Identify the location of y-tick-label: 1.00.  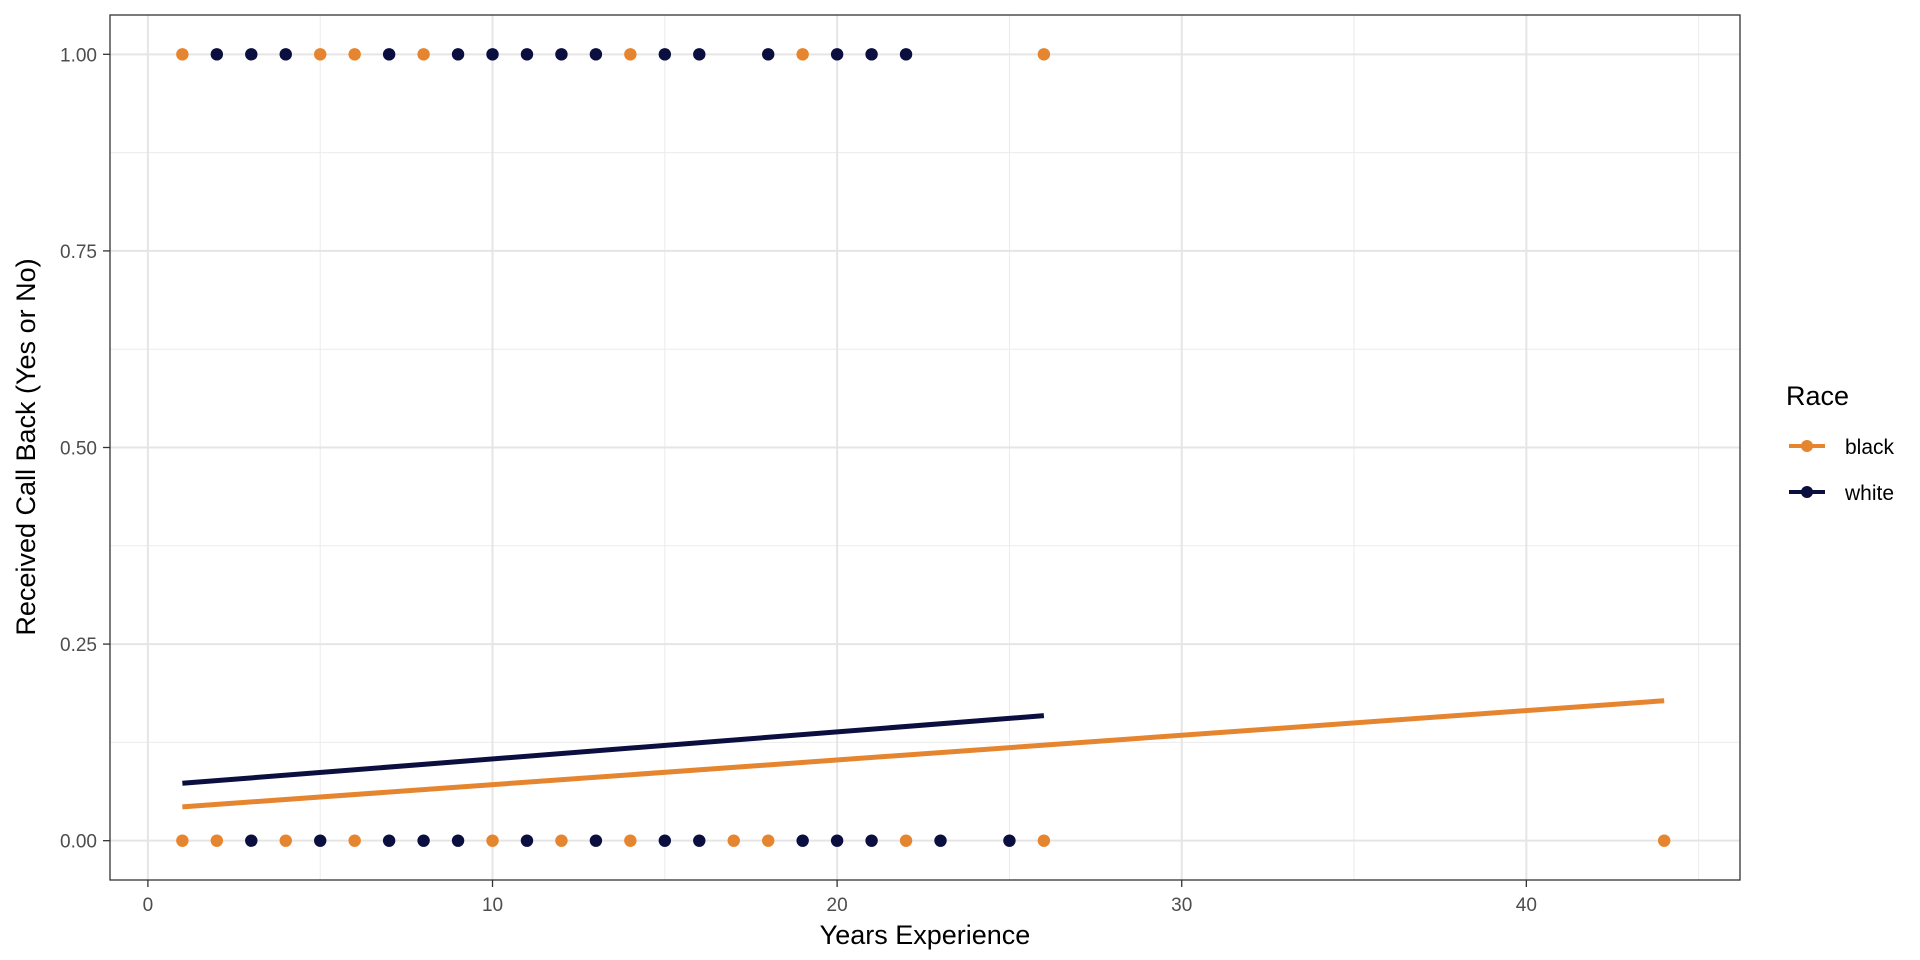
(78, 55).